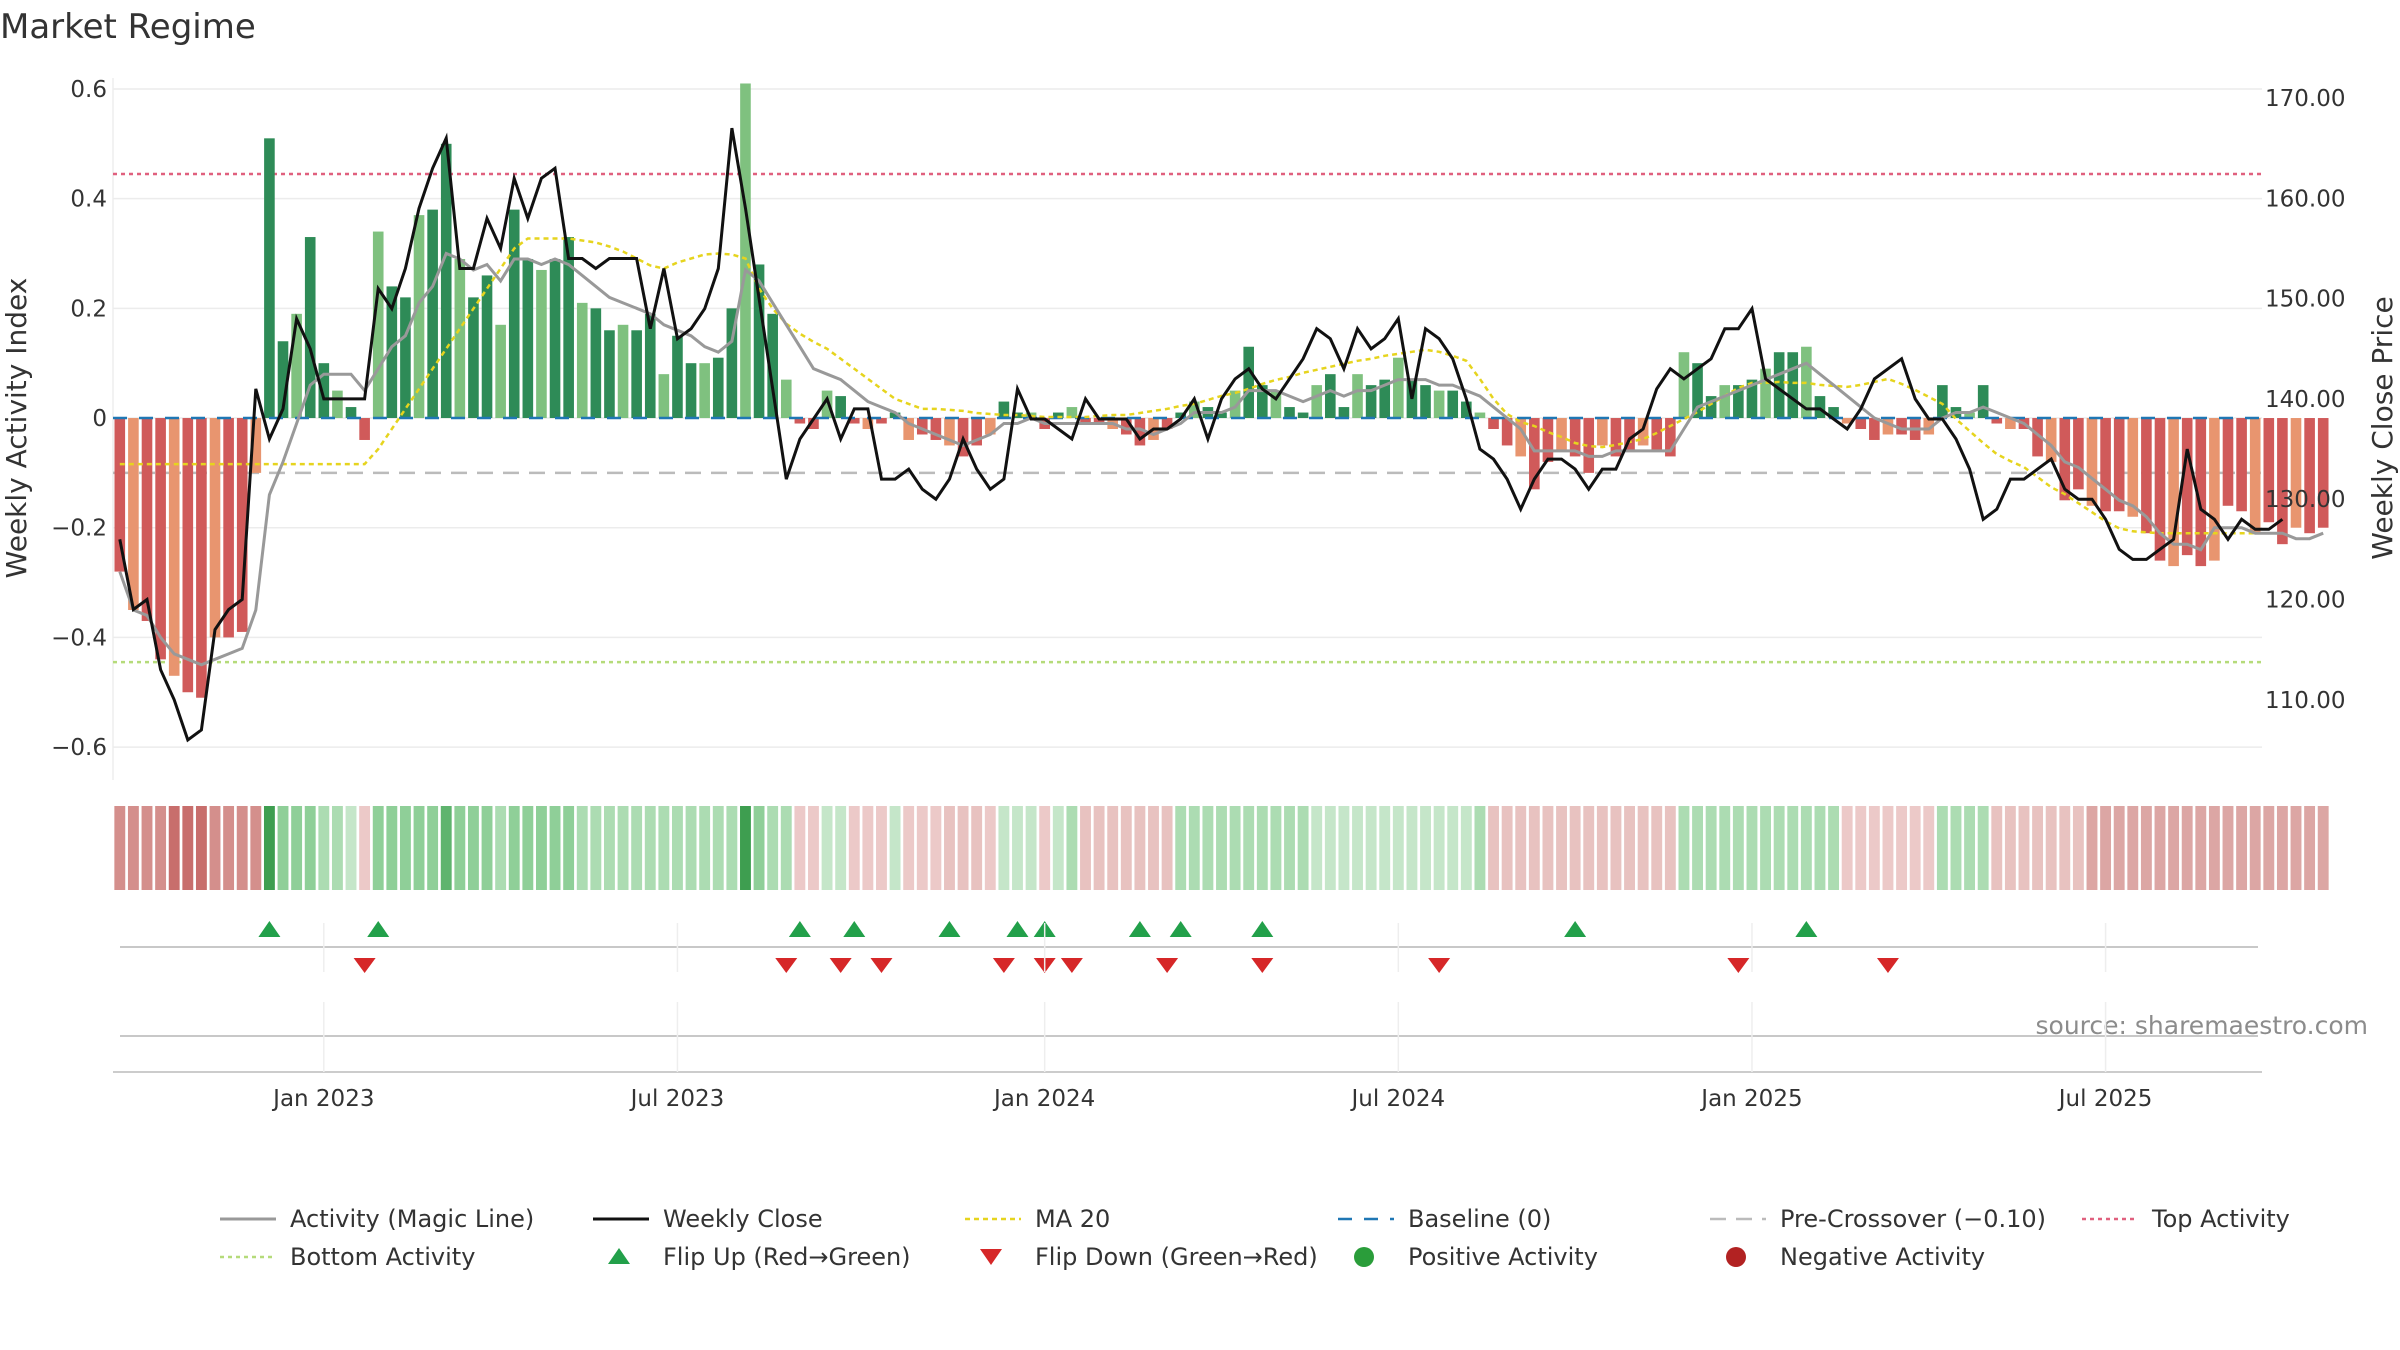 The image size is (2400, 1350). Describe the element at coordinates (347, 1257) in the screenshot. I see `legend-item-bottom: Bottom Activity` at that location.